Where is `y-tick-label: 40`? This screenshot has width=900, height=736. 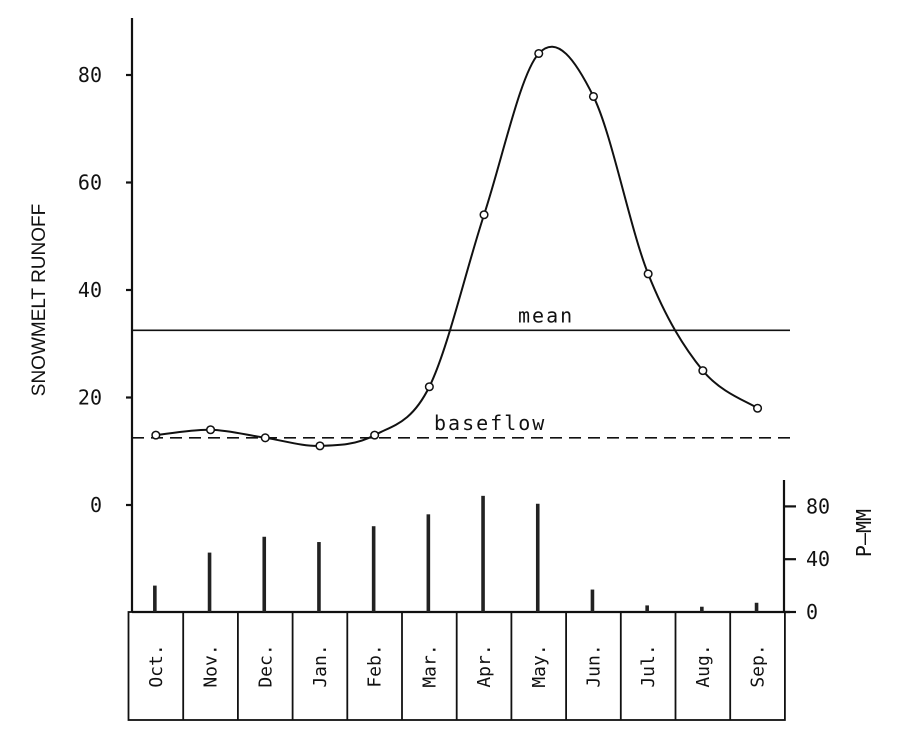
y-tick-label: 40 is located at coordinates (90, 290).